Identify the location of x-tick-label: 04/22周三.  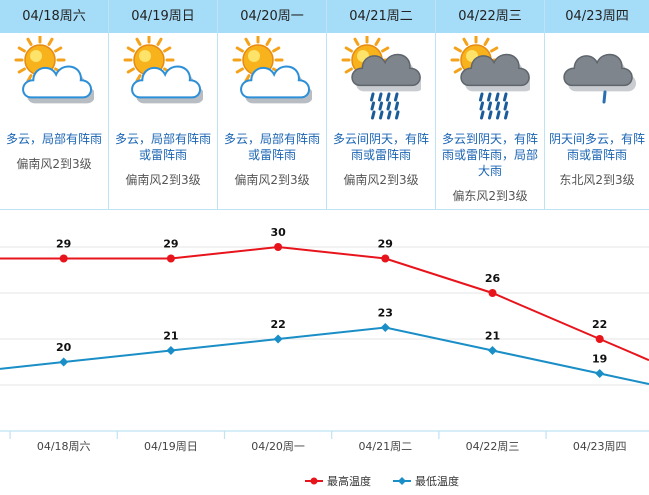
(493, 446).